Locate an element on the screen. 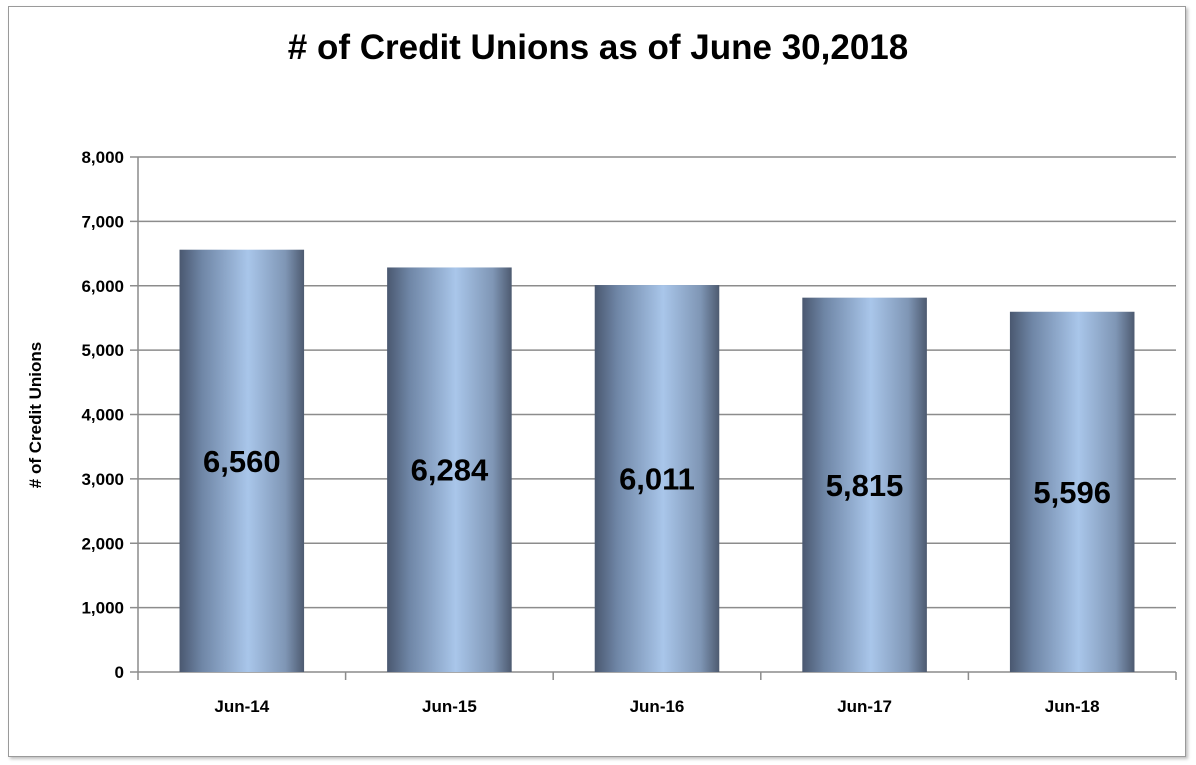 Image resolution: width=1196 pixels, height=765 pixels. y-tick-label: 2,000 is located at coordinates (102, 543).